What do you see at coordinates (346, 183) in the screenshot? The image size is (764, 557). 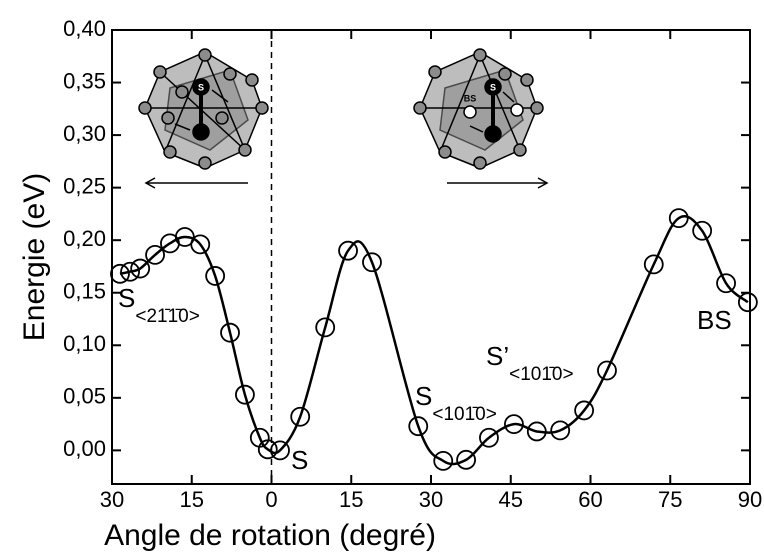 I see `direction-arrows` at bounding box center [346, 183].